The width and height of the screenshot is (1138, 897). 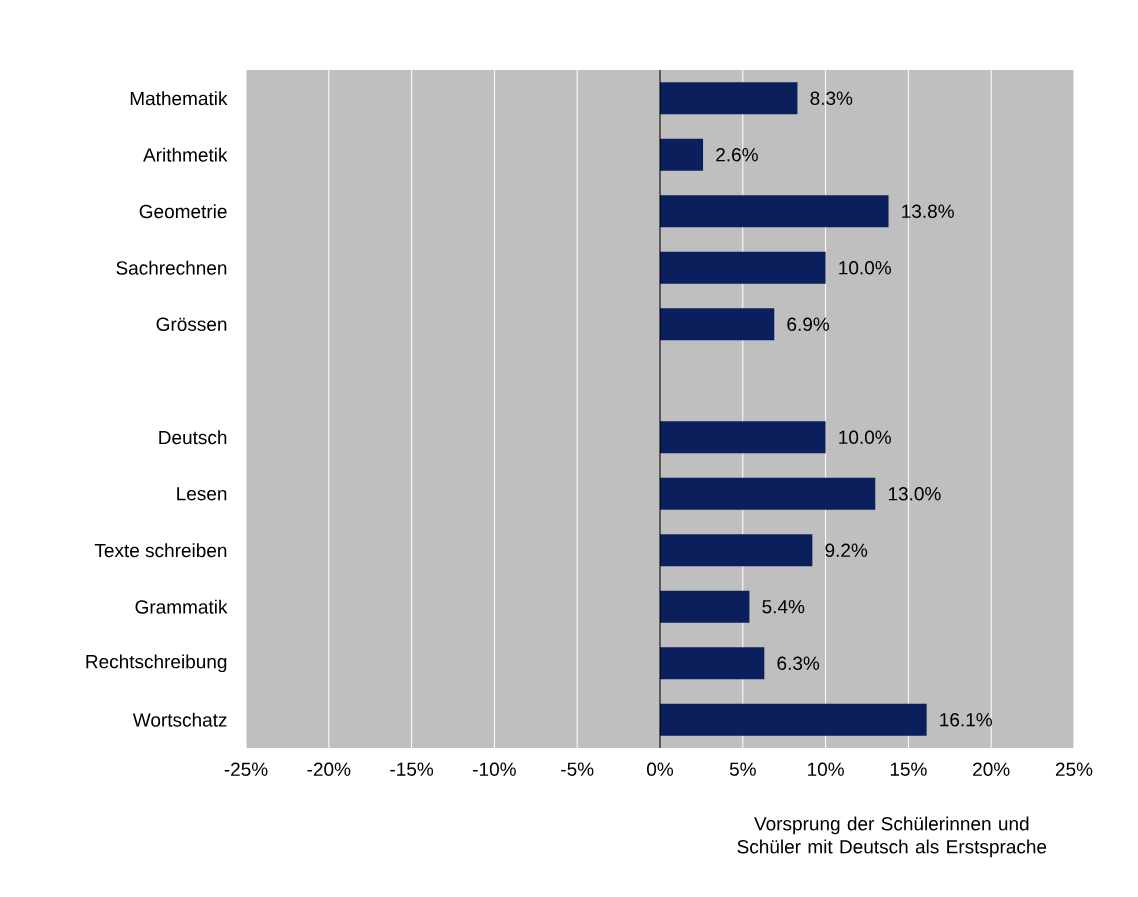 What do you see at coordinates (742, 769) in the screenshot?
I see `x-tick-label: 5%` at bounding box center [742, 769].